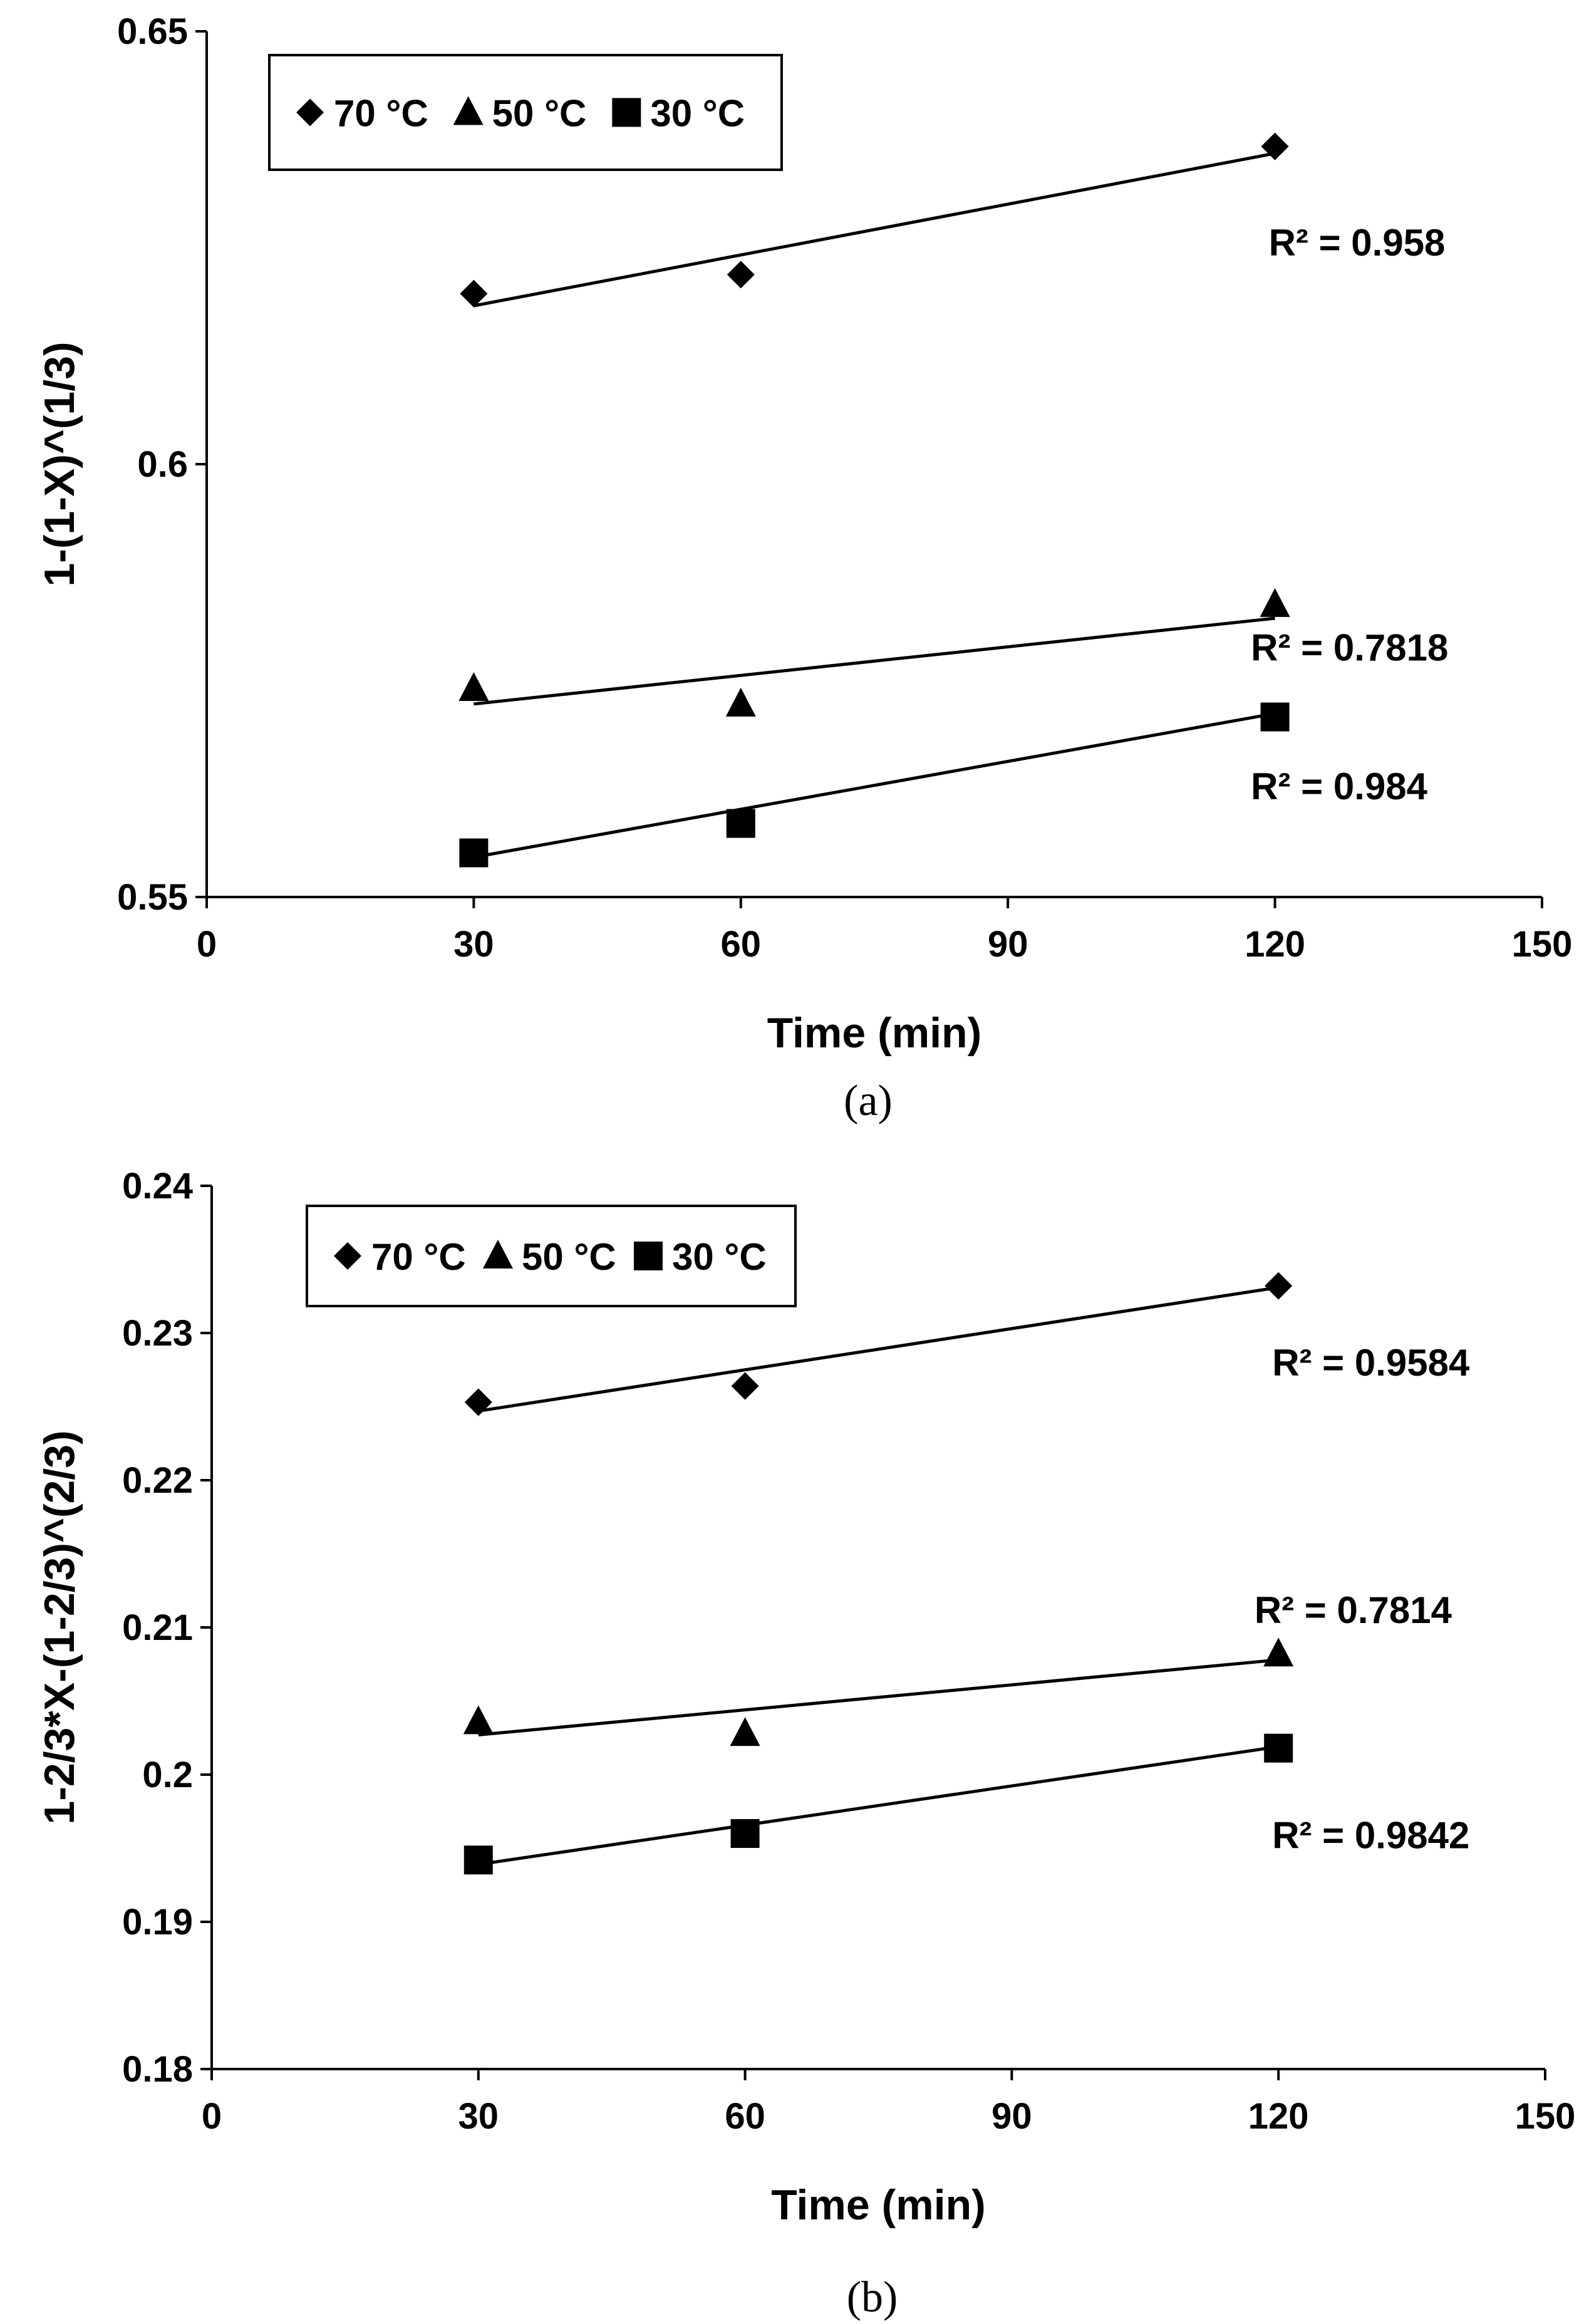 The image size is (1594, 2324). Describe the element at coordinates (157, 2069) in the screenshot. I see `y-tick-label: 0.18` at that location.